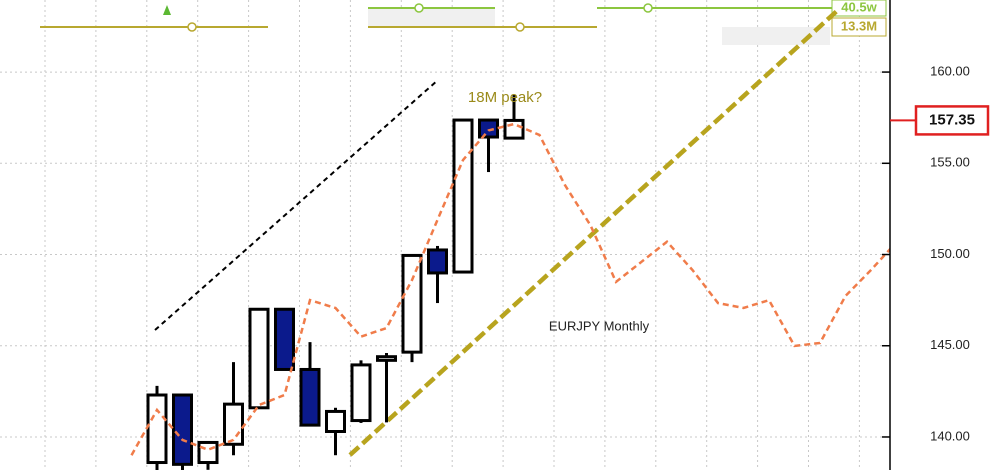 The height and width of the screenshot is (470, 1000). I want to click on chart-title: EURJPY Monthly, so click(599, 325).